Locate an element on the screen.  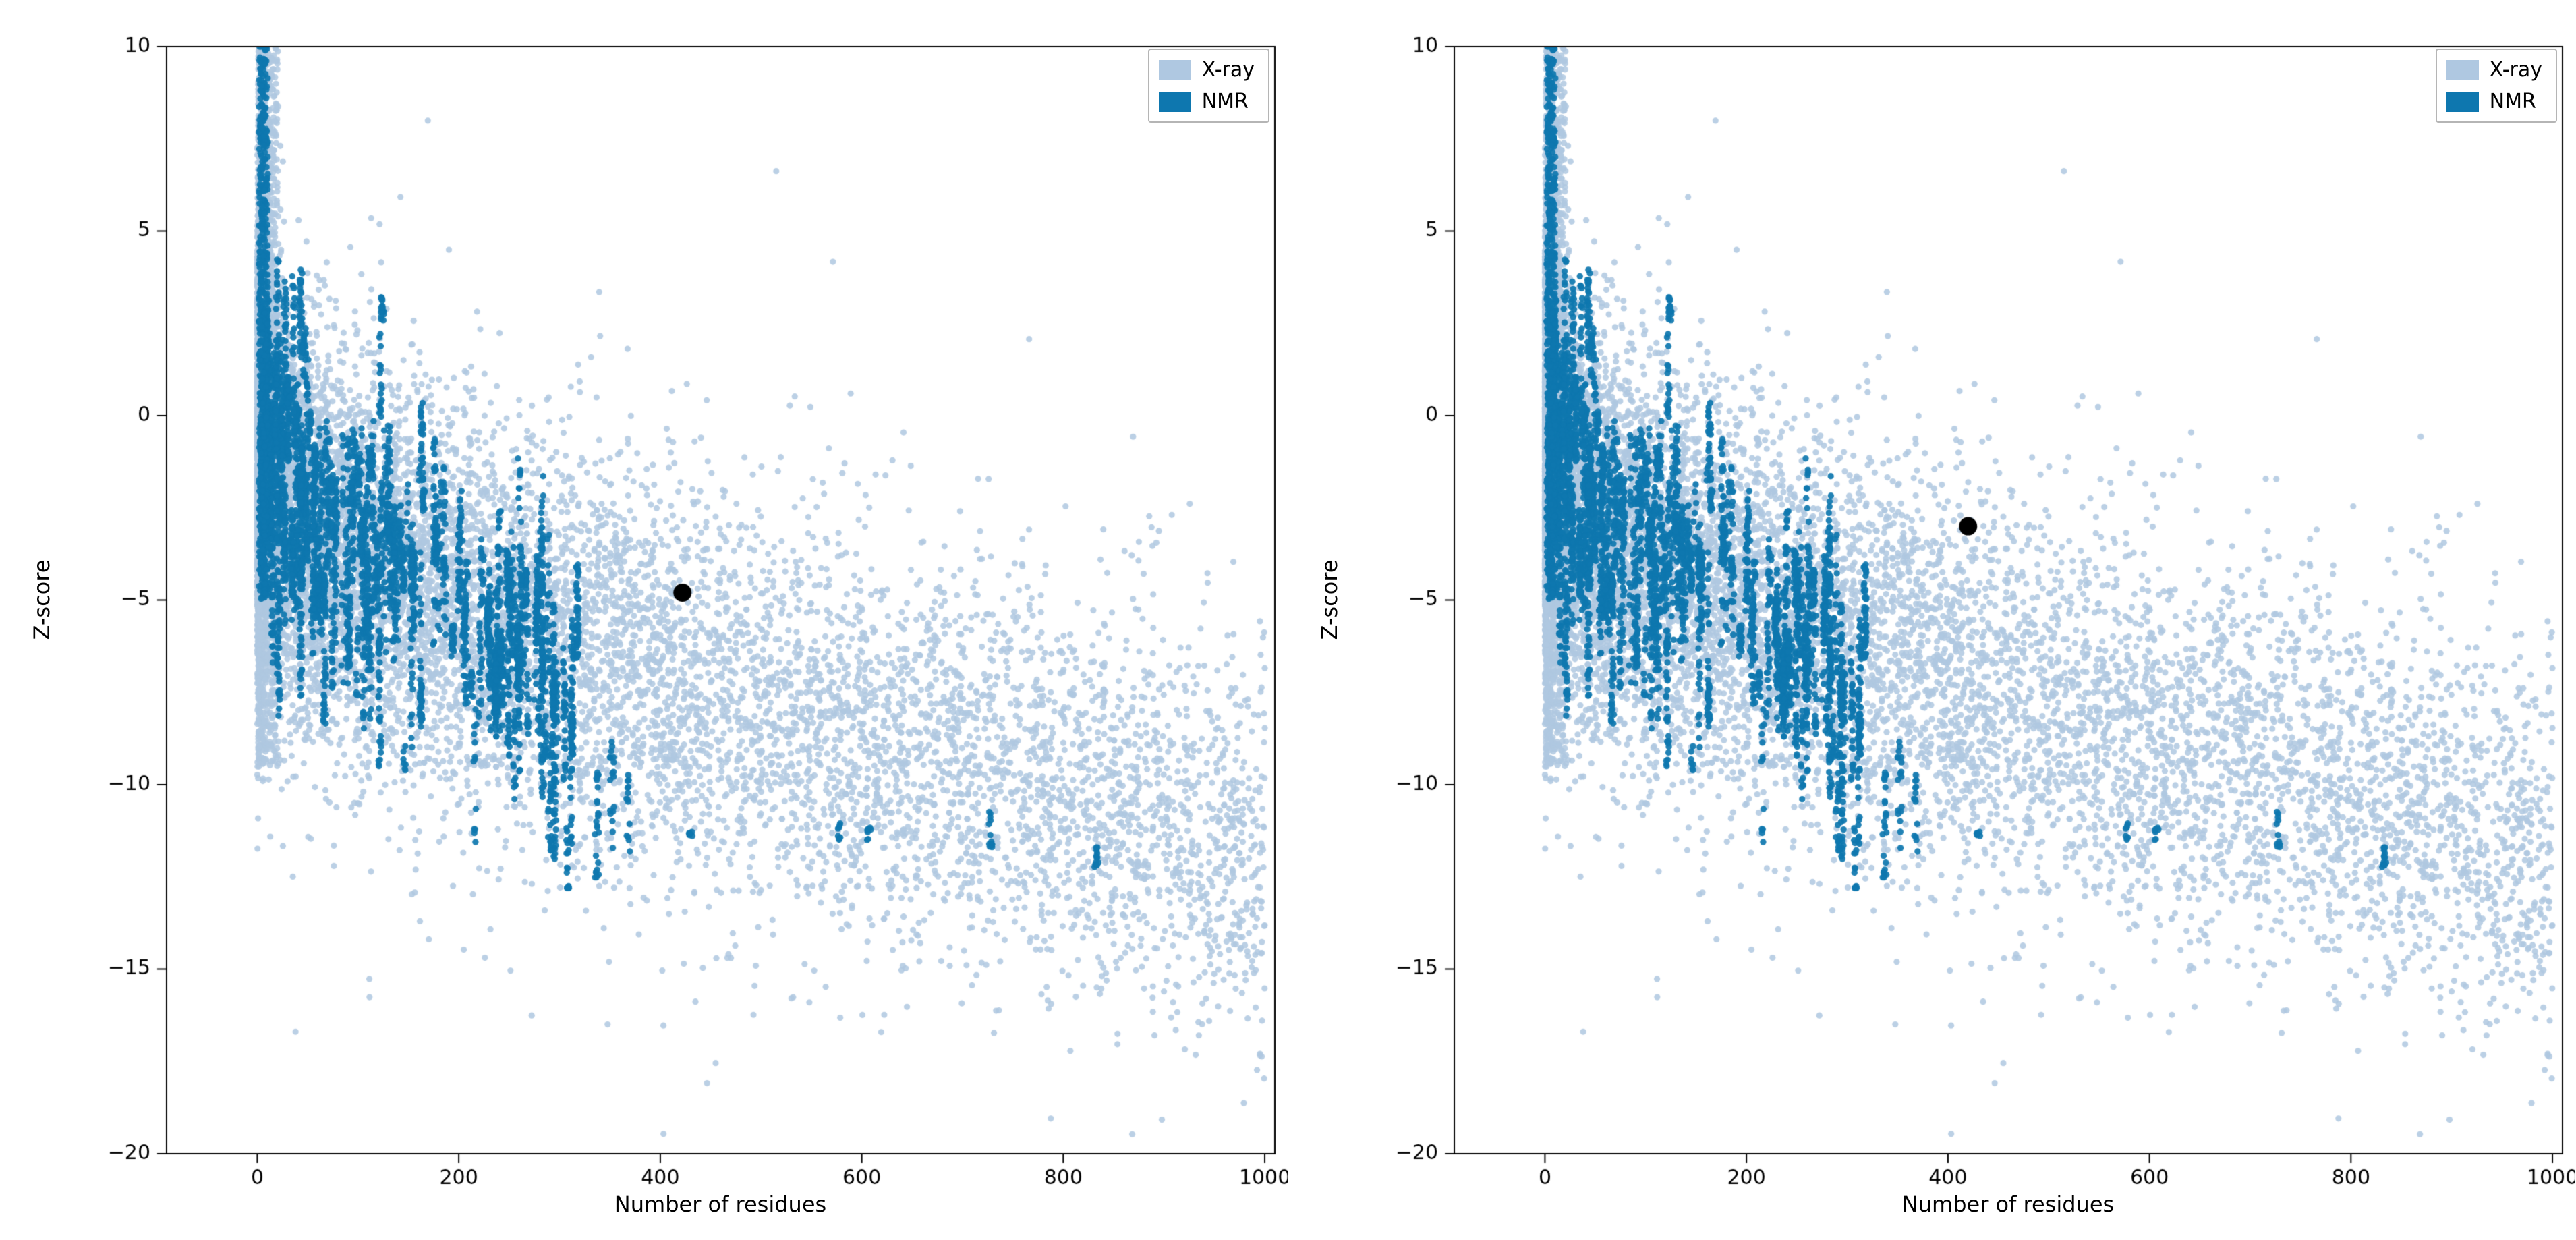
y-axis-label-left: Z-score is located at coordinates (42, 599).